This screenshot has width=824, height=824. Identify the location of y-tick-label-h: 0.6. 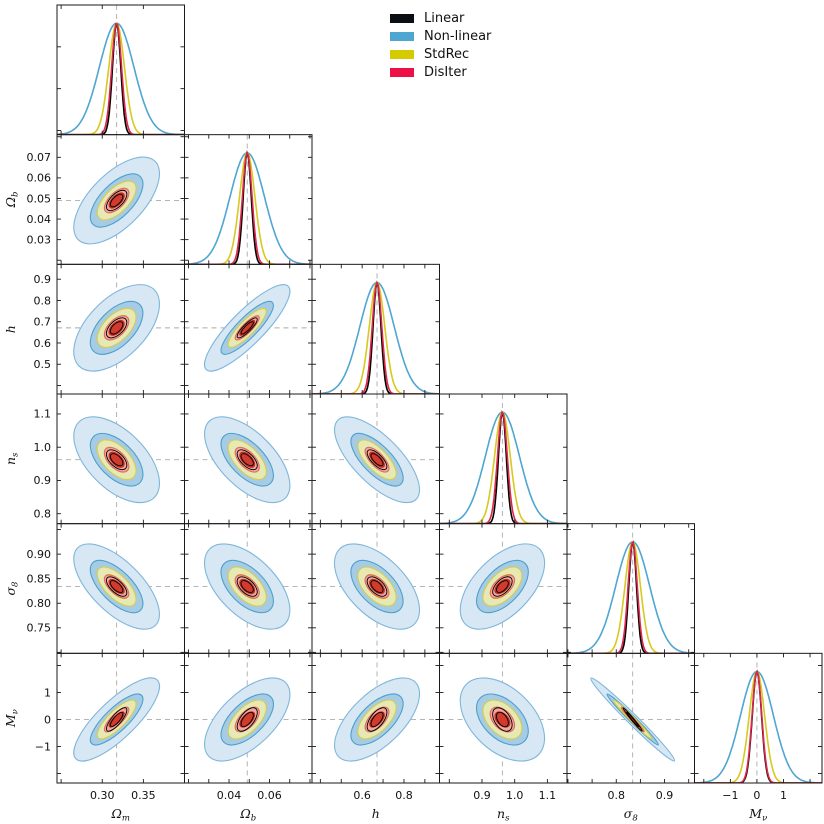
(43, 343).